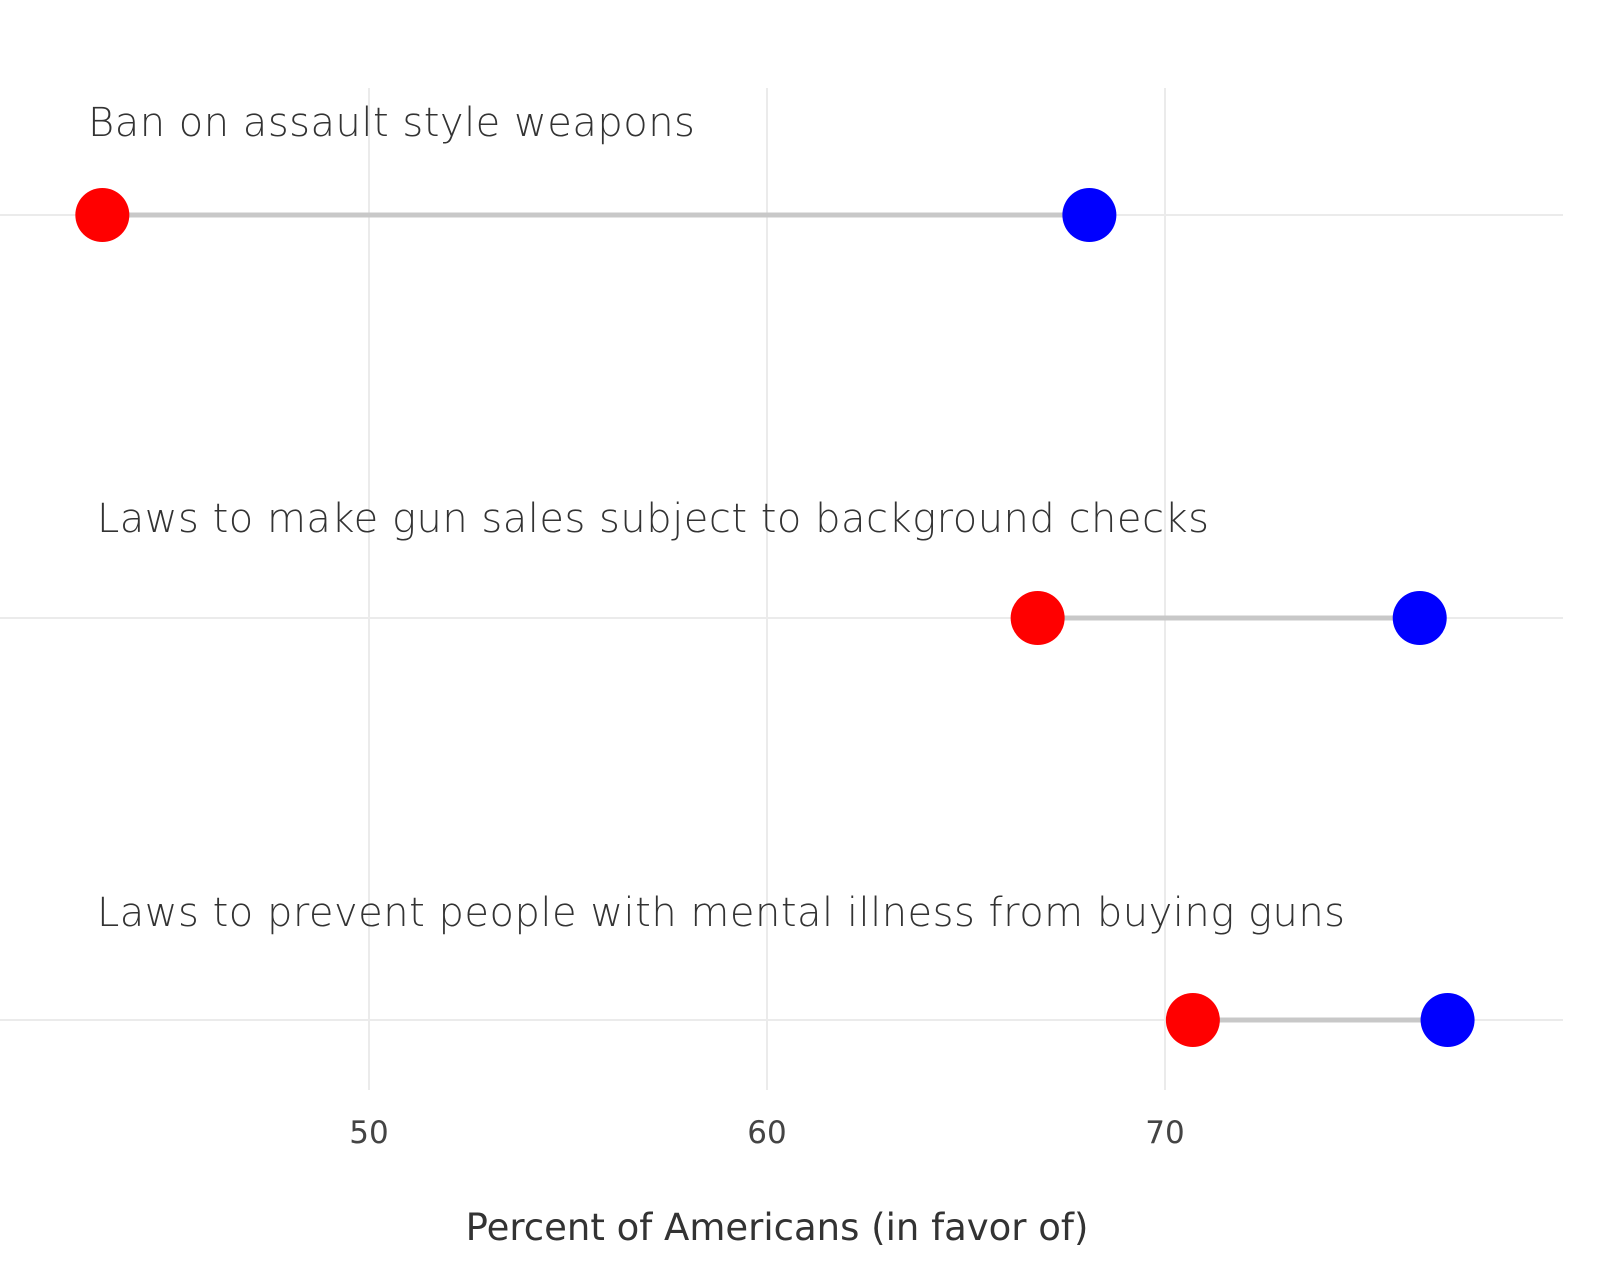 Image resolution: width=1600 pixels, height=1275 pixels. Describe the element at coordinates (1164, 1133) in the screenshot. I see `x-tick-label-70: 70` at that location.